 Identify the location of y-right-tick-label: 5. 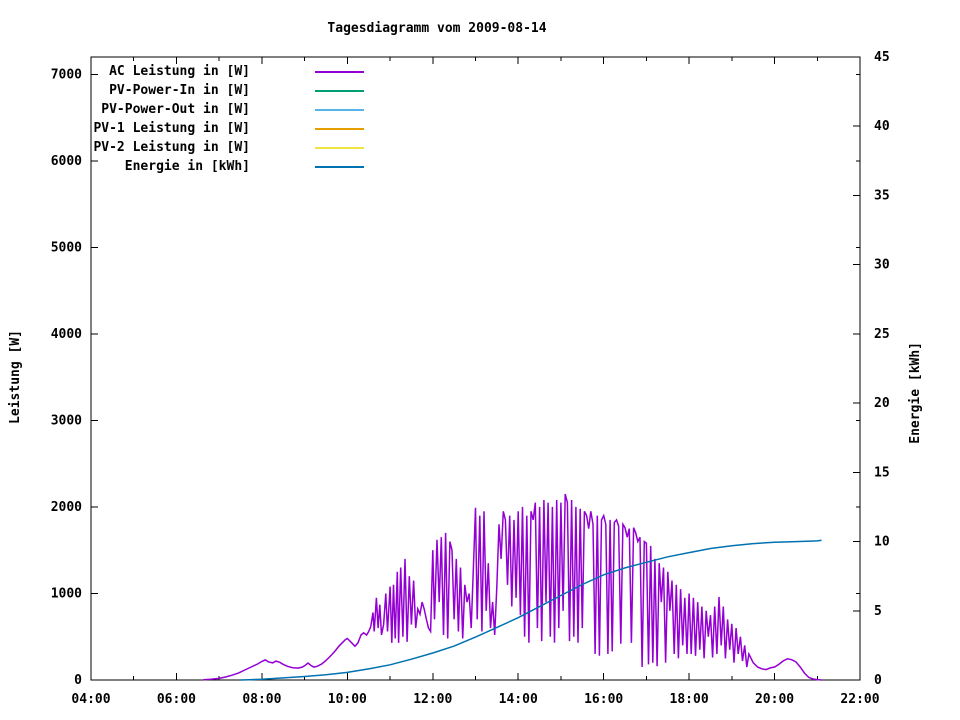
(878, 611).